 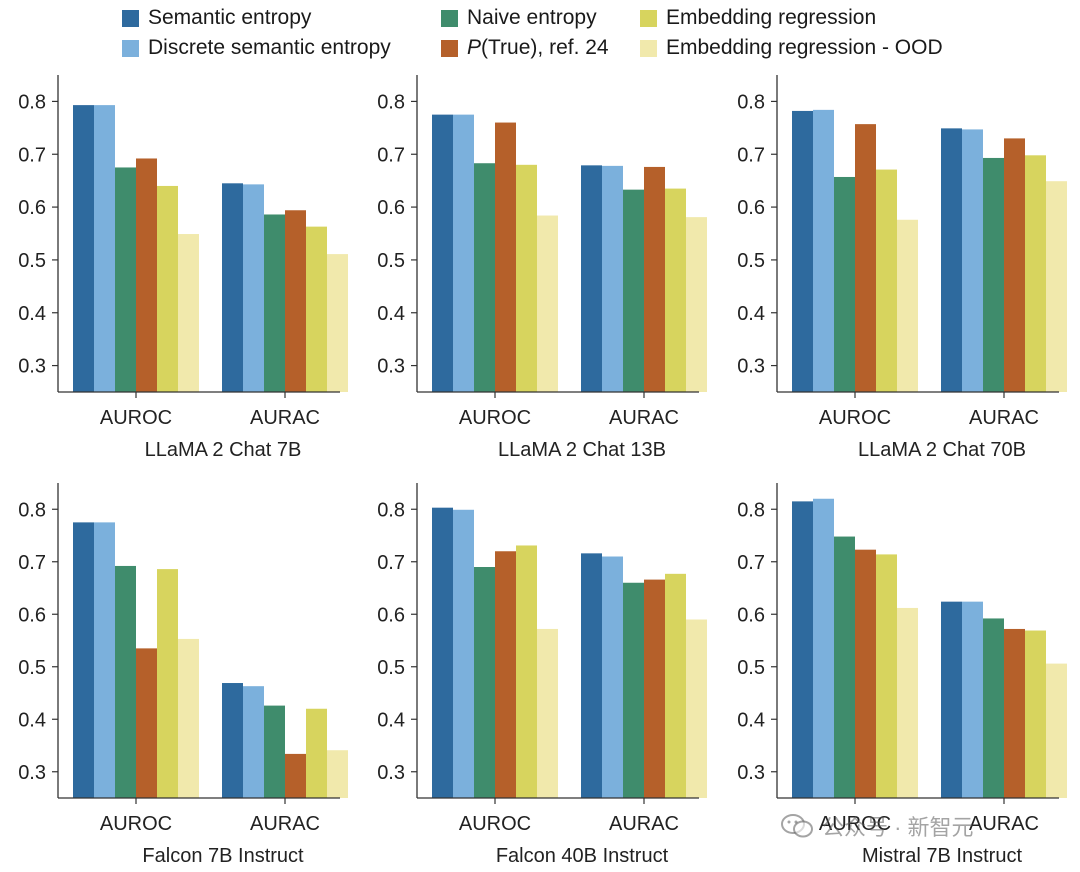 I want to click on legend-item-ptrue: P(True), ref. 24, so click(x=525, y=48).